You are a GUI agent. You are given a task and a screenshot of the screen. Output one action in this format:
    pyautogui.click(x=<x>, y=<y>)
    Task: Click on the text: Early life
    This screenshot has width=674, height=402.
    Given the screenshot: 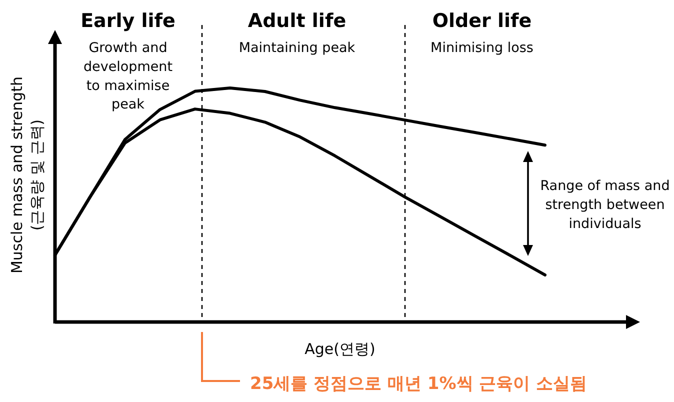 What is the action you would take?
    pyautogui.click(x=128, y=21)
    